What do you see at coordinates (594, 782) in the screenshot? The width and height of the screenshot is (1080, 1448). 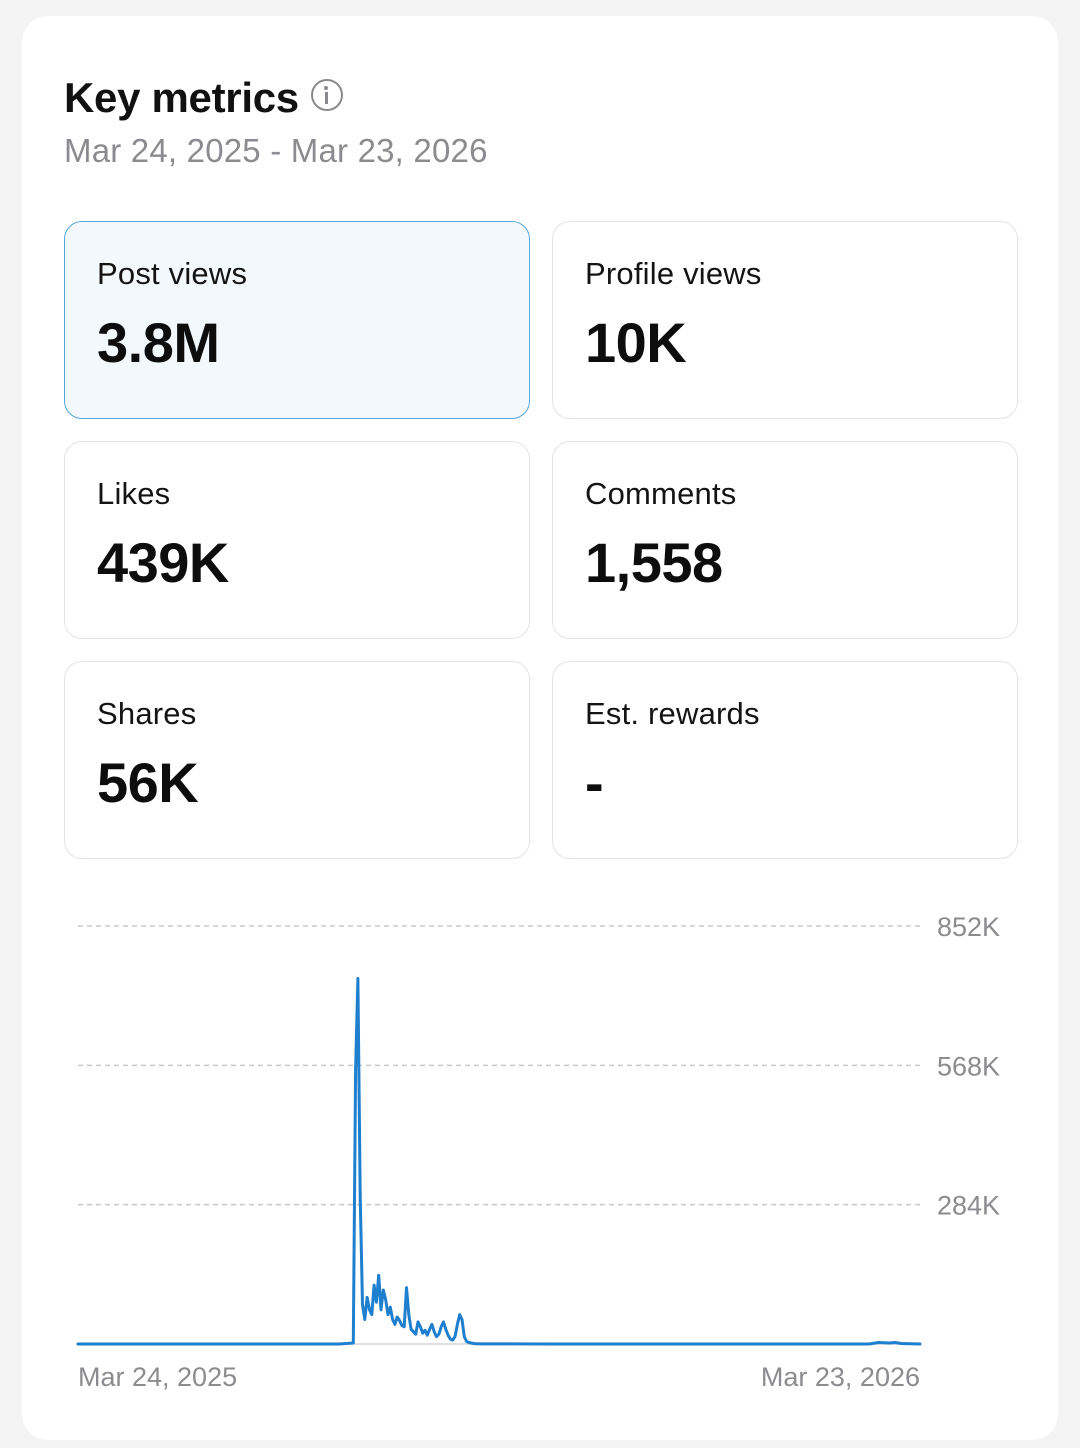 I see `metric-value: -` at bounding box center [594, 782].